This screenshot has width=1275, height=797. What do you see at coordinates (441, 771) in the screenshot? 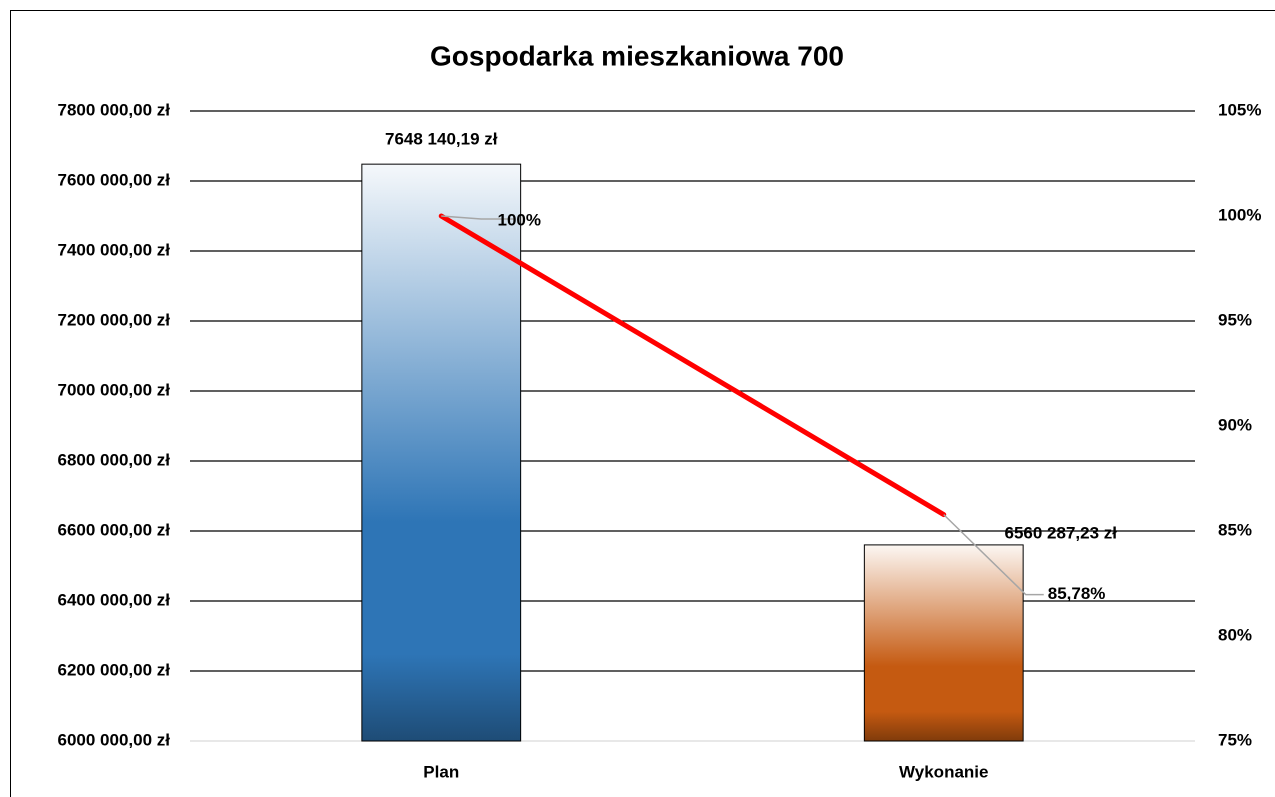
I see `x-tick-label: Plan` at bounding box center [441, 771].